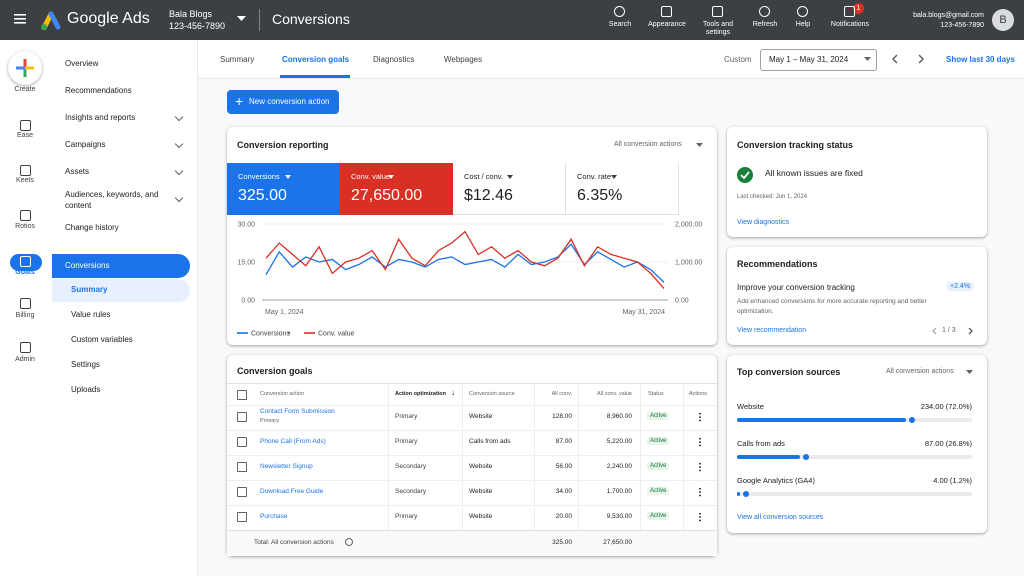  Describe the element at coordinates (620, 24) in the screenshot. I see `action-label: Search` at that location.